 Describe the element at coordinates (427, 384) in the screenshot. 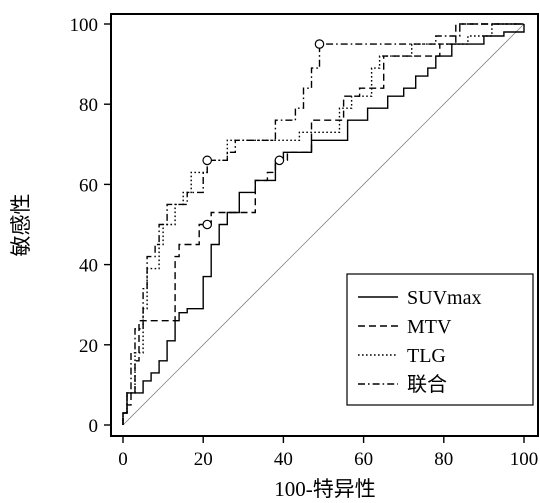

I see `legend-label: 联合` at that location.